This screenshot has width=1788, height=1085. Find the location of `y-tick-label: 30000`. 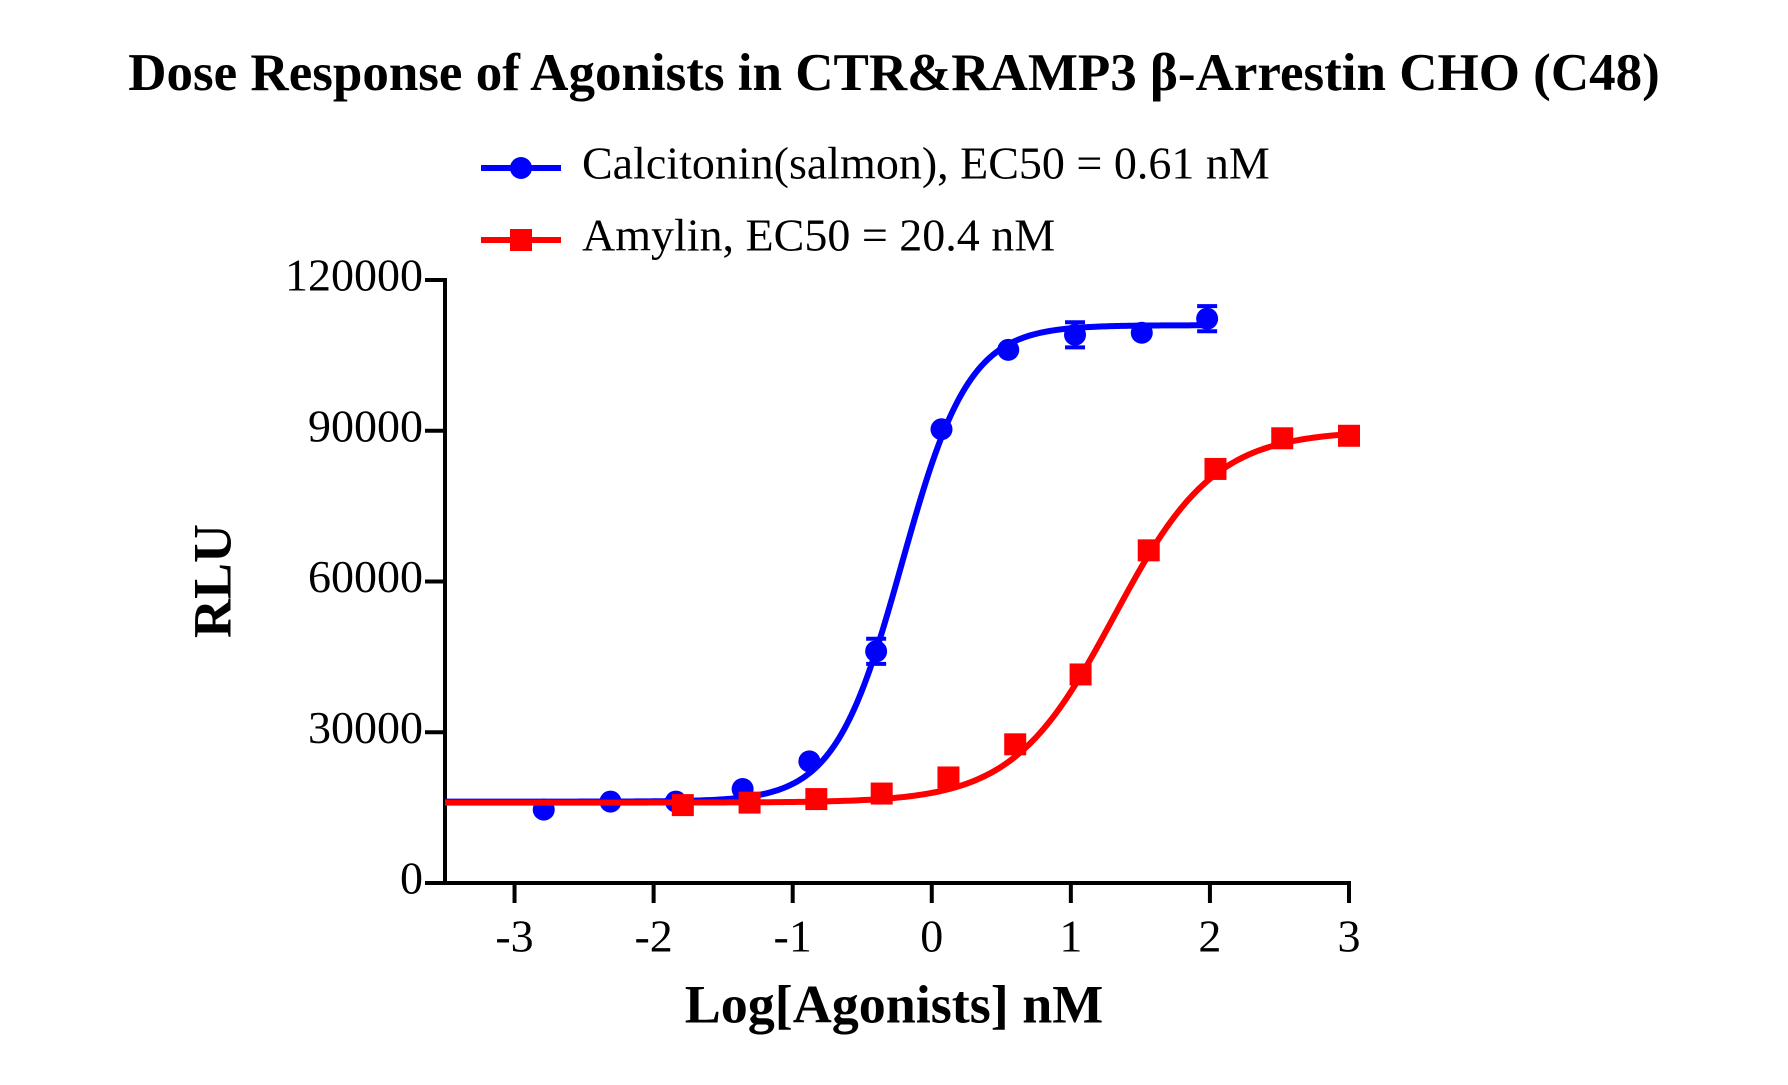

y-tick-label: 30000 is located at coordinates (365, 727).